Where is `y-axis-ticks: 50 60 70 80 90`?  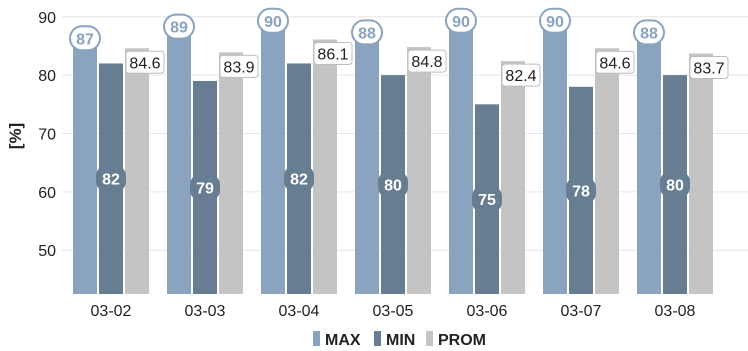 y-axis-ticks: 50 60 70 80 90 is located at coordinates (47, 135).